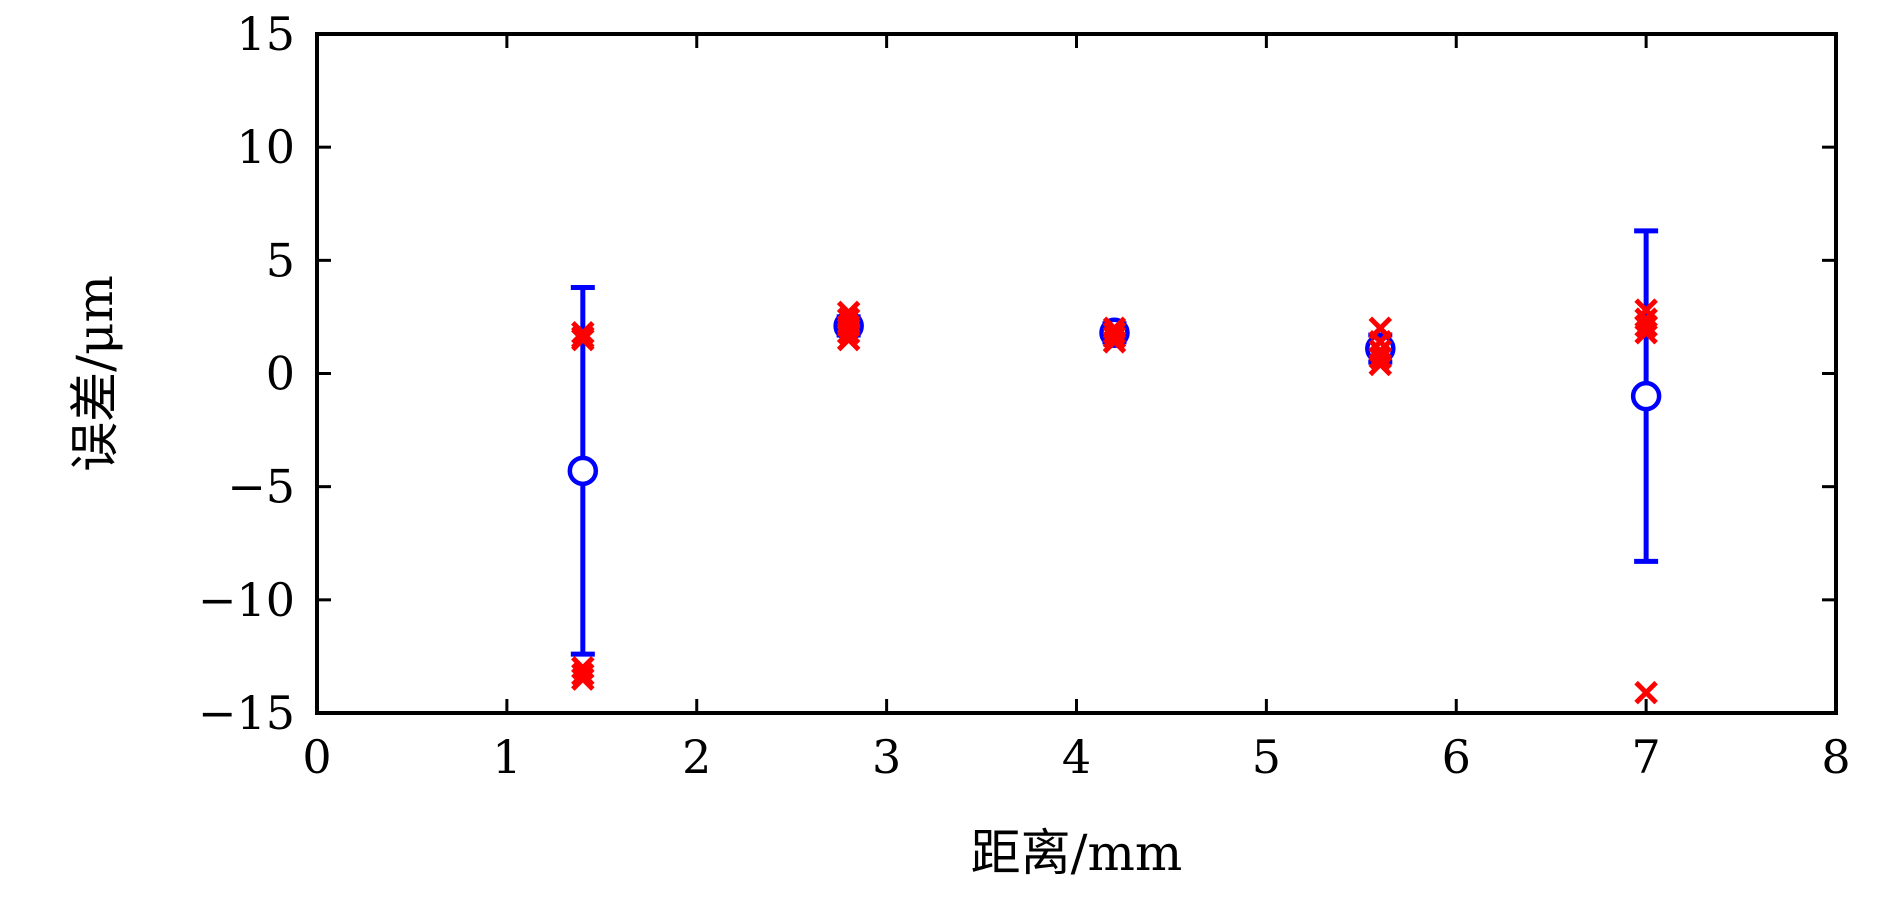  I want to click on y-tick-label: −15, so click(246, 713).